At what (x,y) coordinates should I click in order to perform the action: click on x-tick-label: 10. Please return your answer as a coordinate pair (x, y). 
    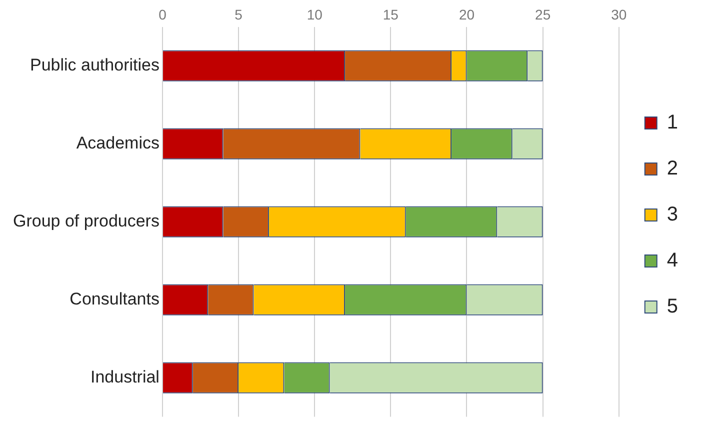
    Looking at the image, I should click on (314, 14).